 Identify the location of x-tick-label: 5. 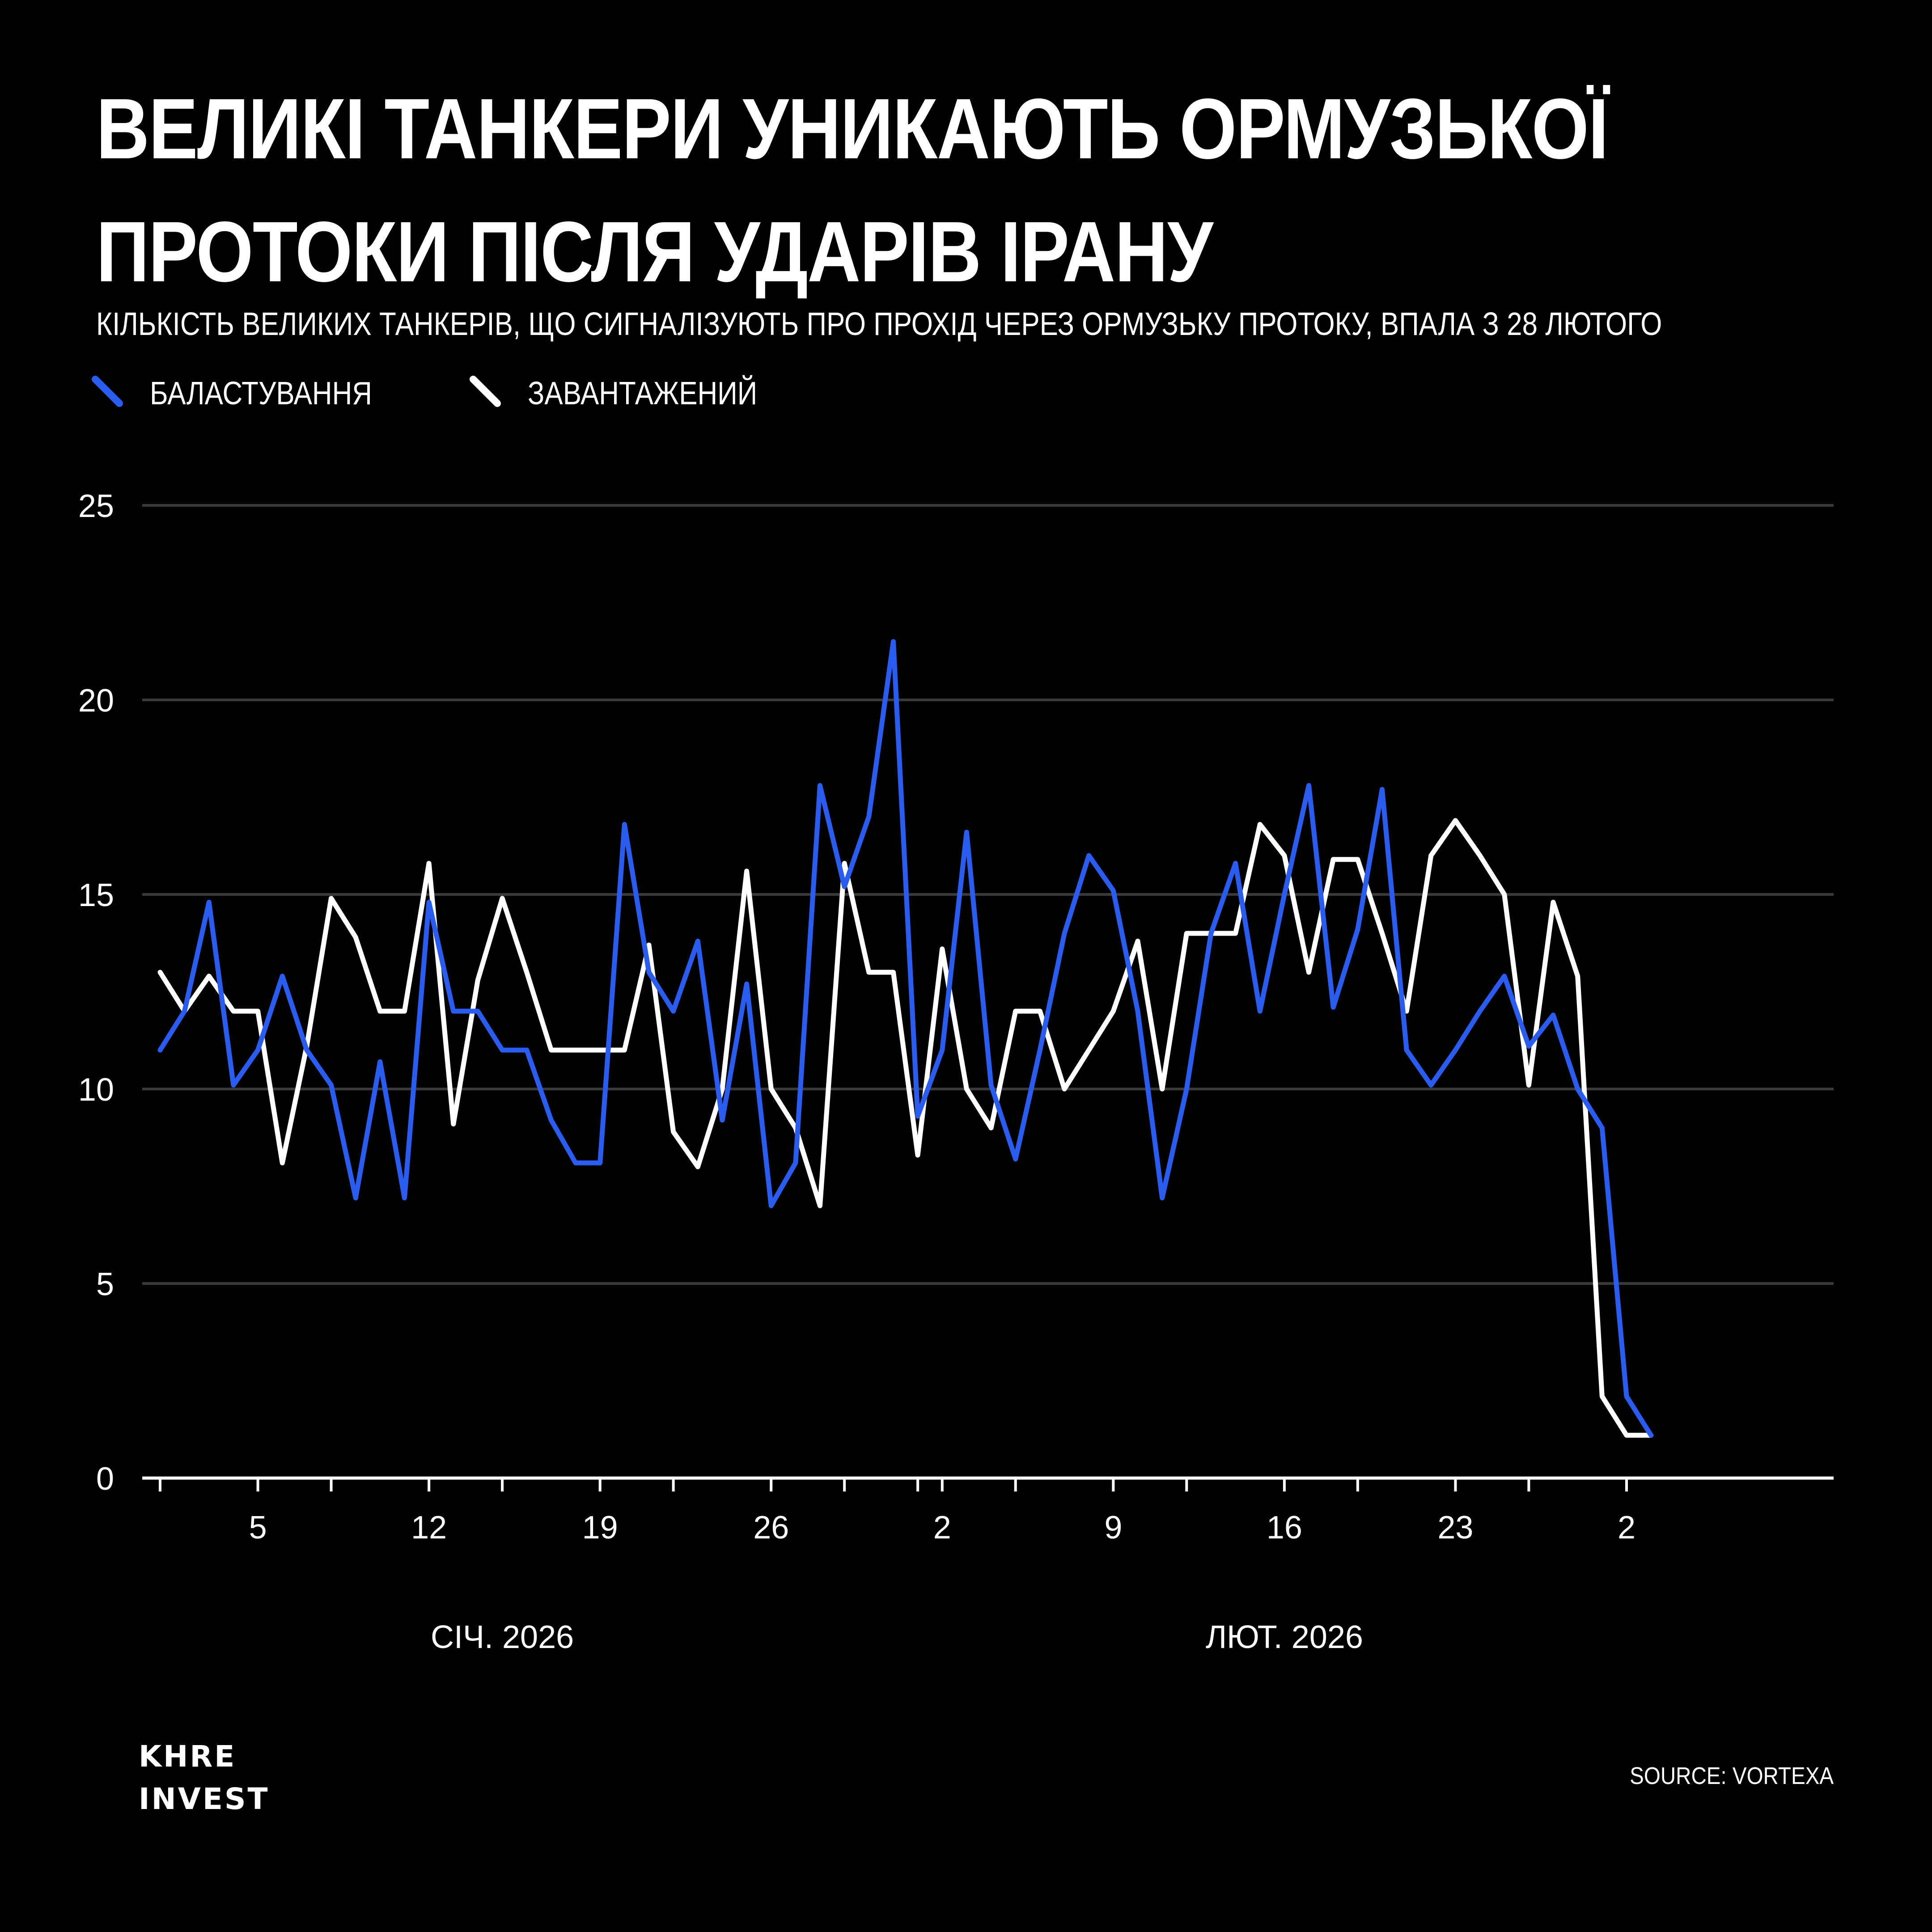
(258, 1528).